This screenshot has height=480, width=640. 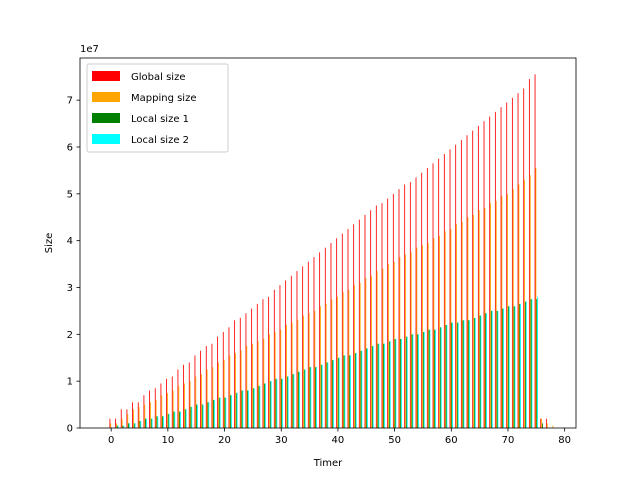 What do you see at coordinates (70, 241) in the screenshot?
I see `y-tick-label: 4` at bounding box center [70, 241].